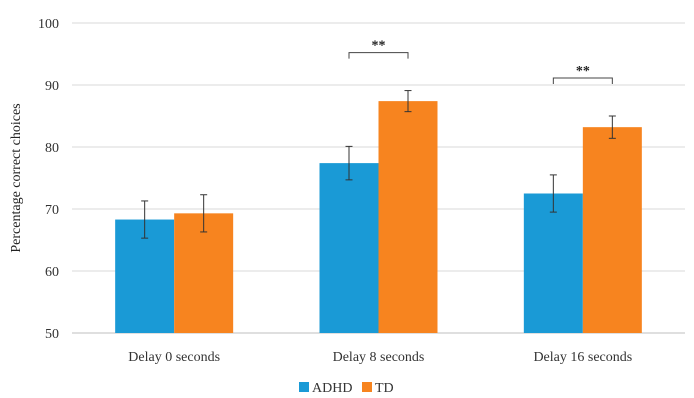  Describe the element at coordinates (384, 388) in the screenshot. I see `legend-label-td: TD` at that location.